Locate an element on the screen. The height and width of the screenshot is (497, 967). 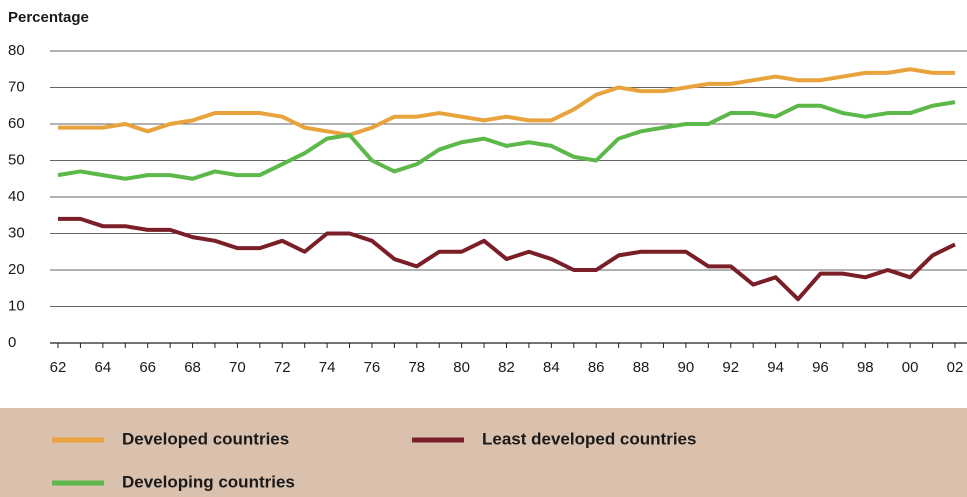
legend-label: Developing countries is located at coordinates (208, 481).